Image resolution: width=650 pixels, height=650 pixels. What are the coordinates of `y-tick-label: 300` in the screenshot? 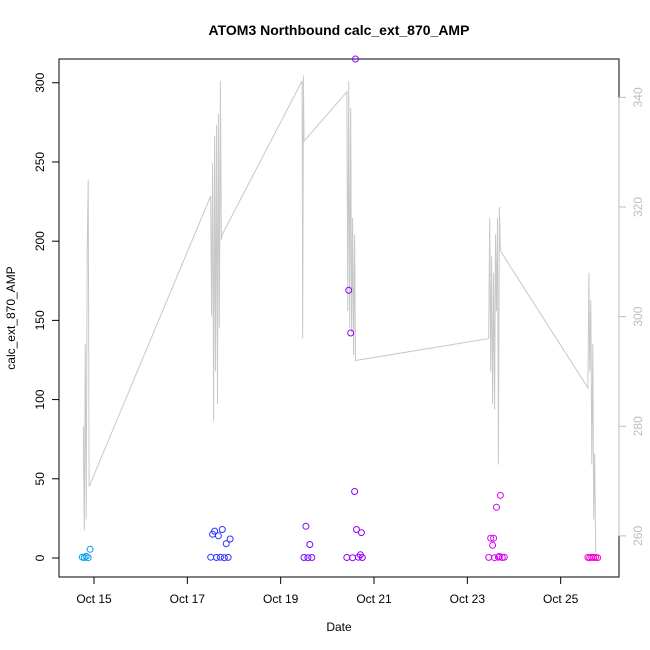 It's located at (40, 82).